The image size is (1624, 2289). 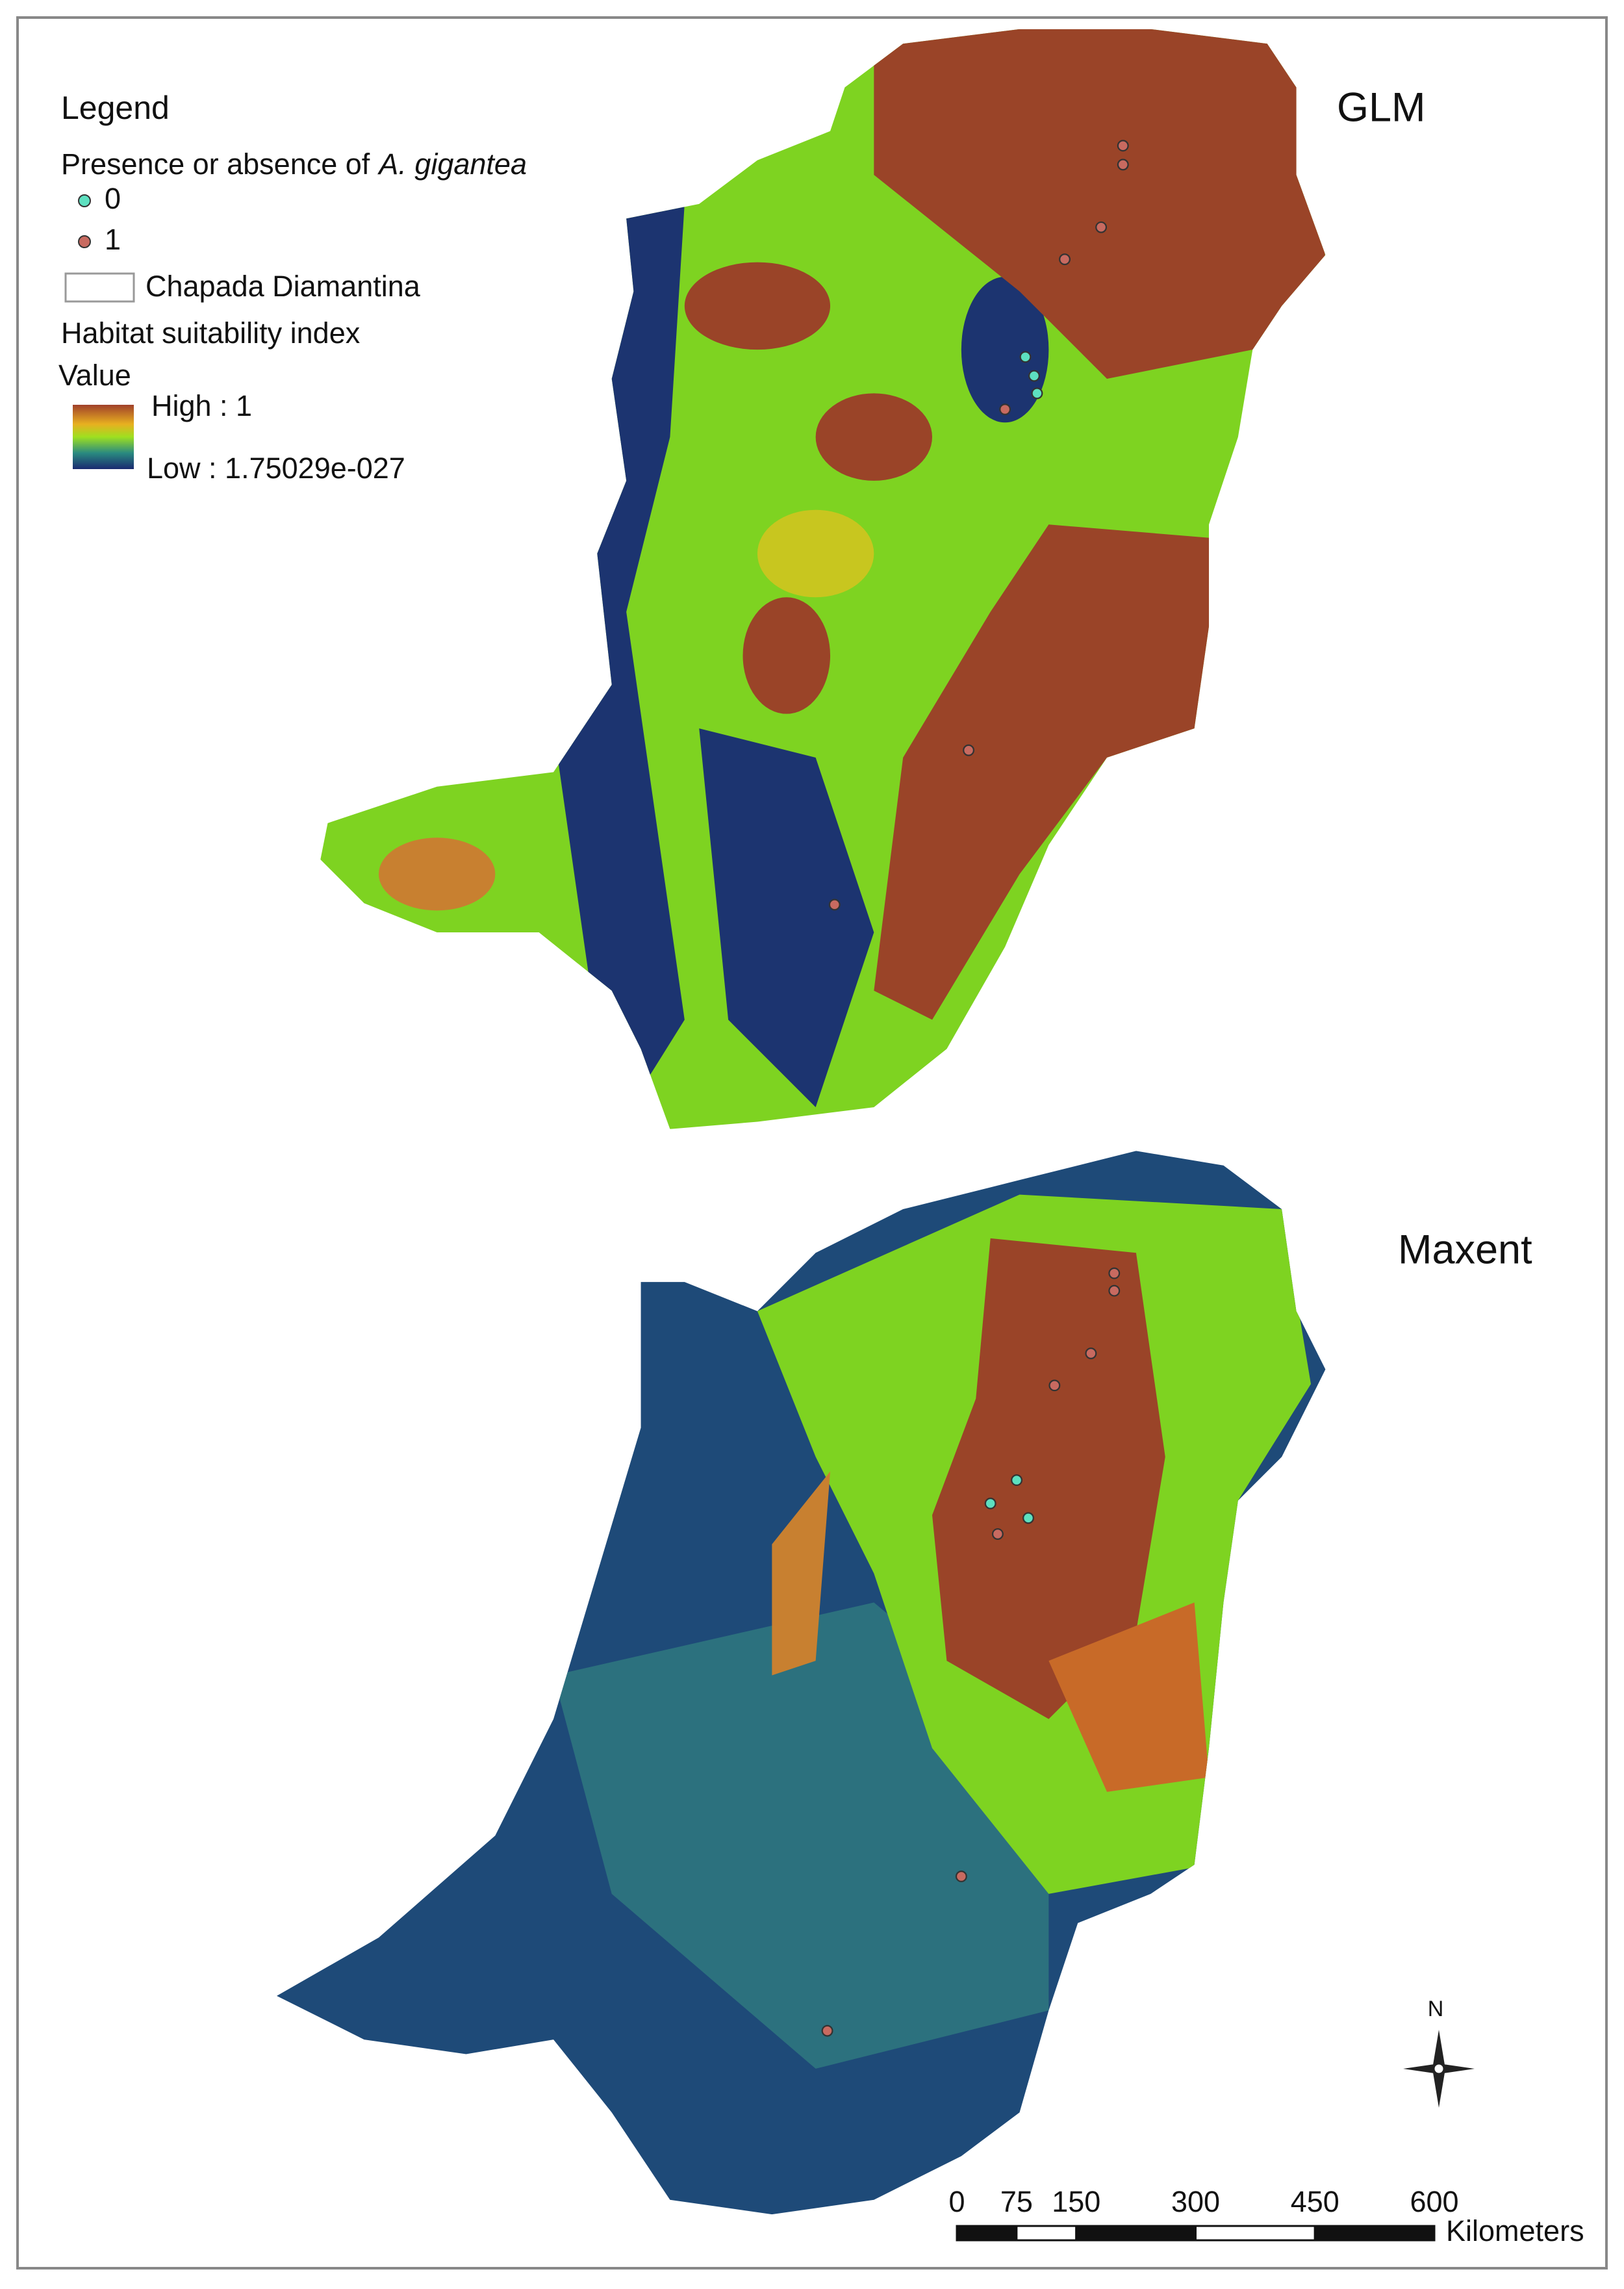 I want to click on scale-unit: Kilometers, so click(x=1515, y=2230).